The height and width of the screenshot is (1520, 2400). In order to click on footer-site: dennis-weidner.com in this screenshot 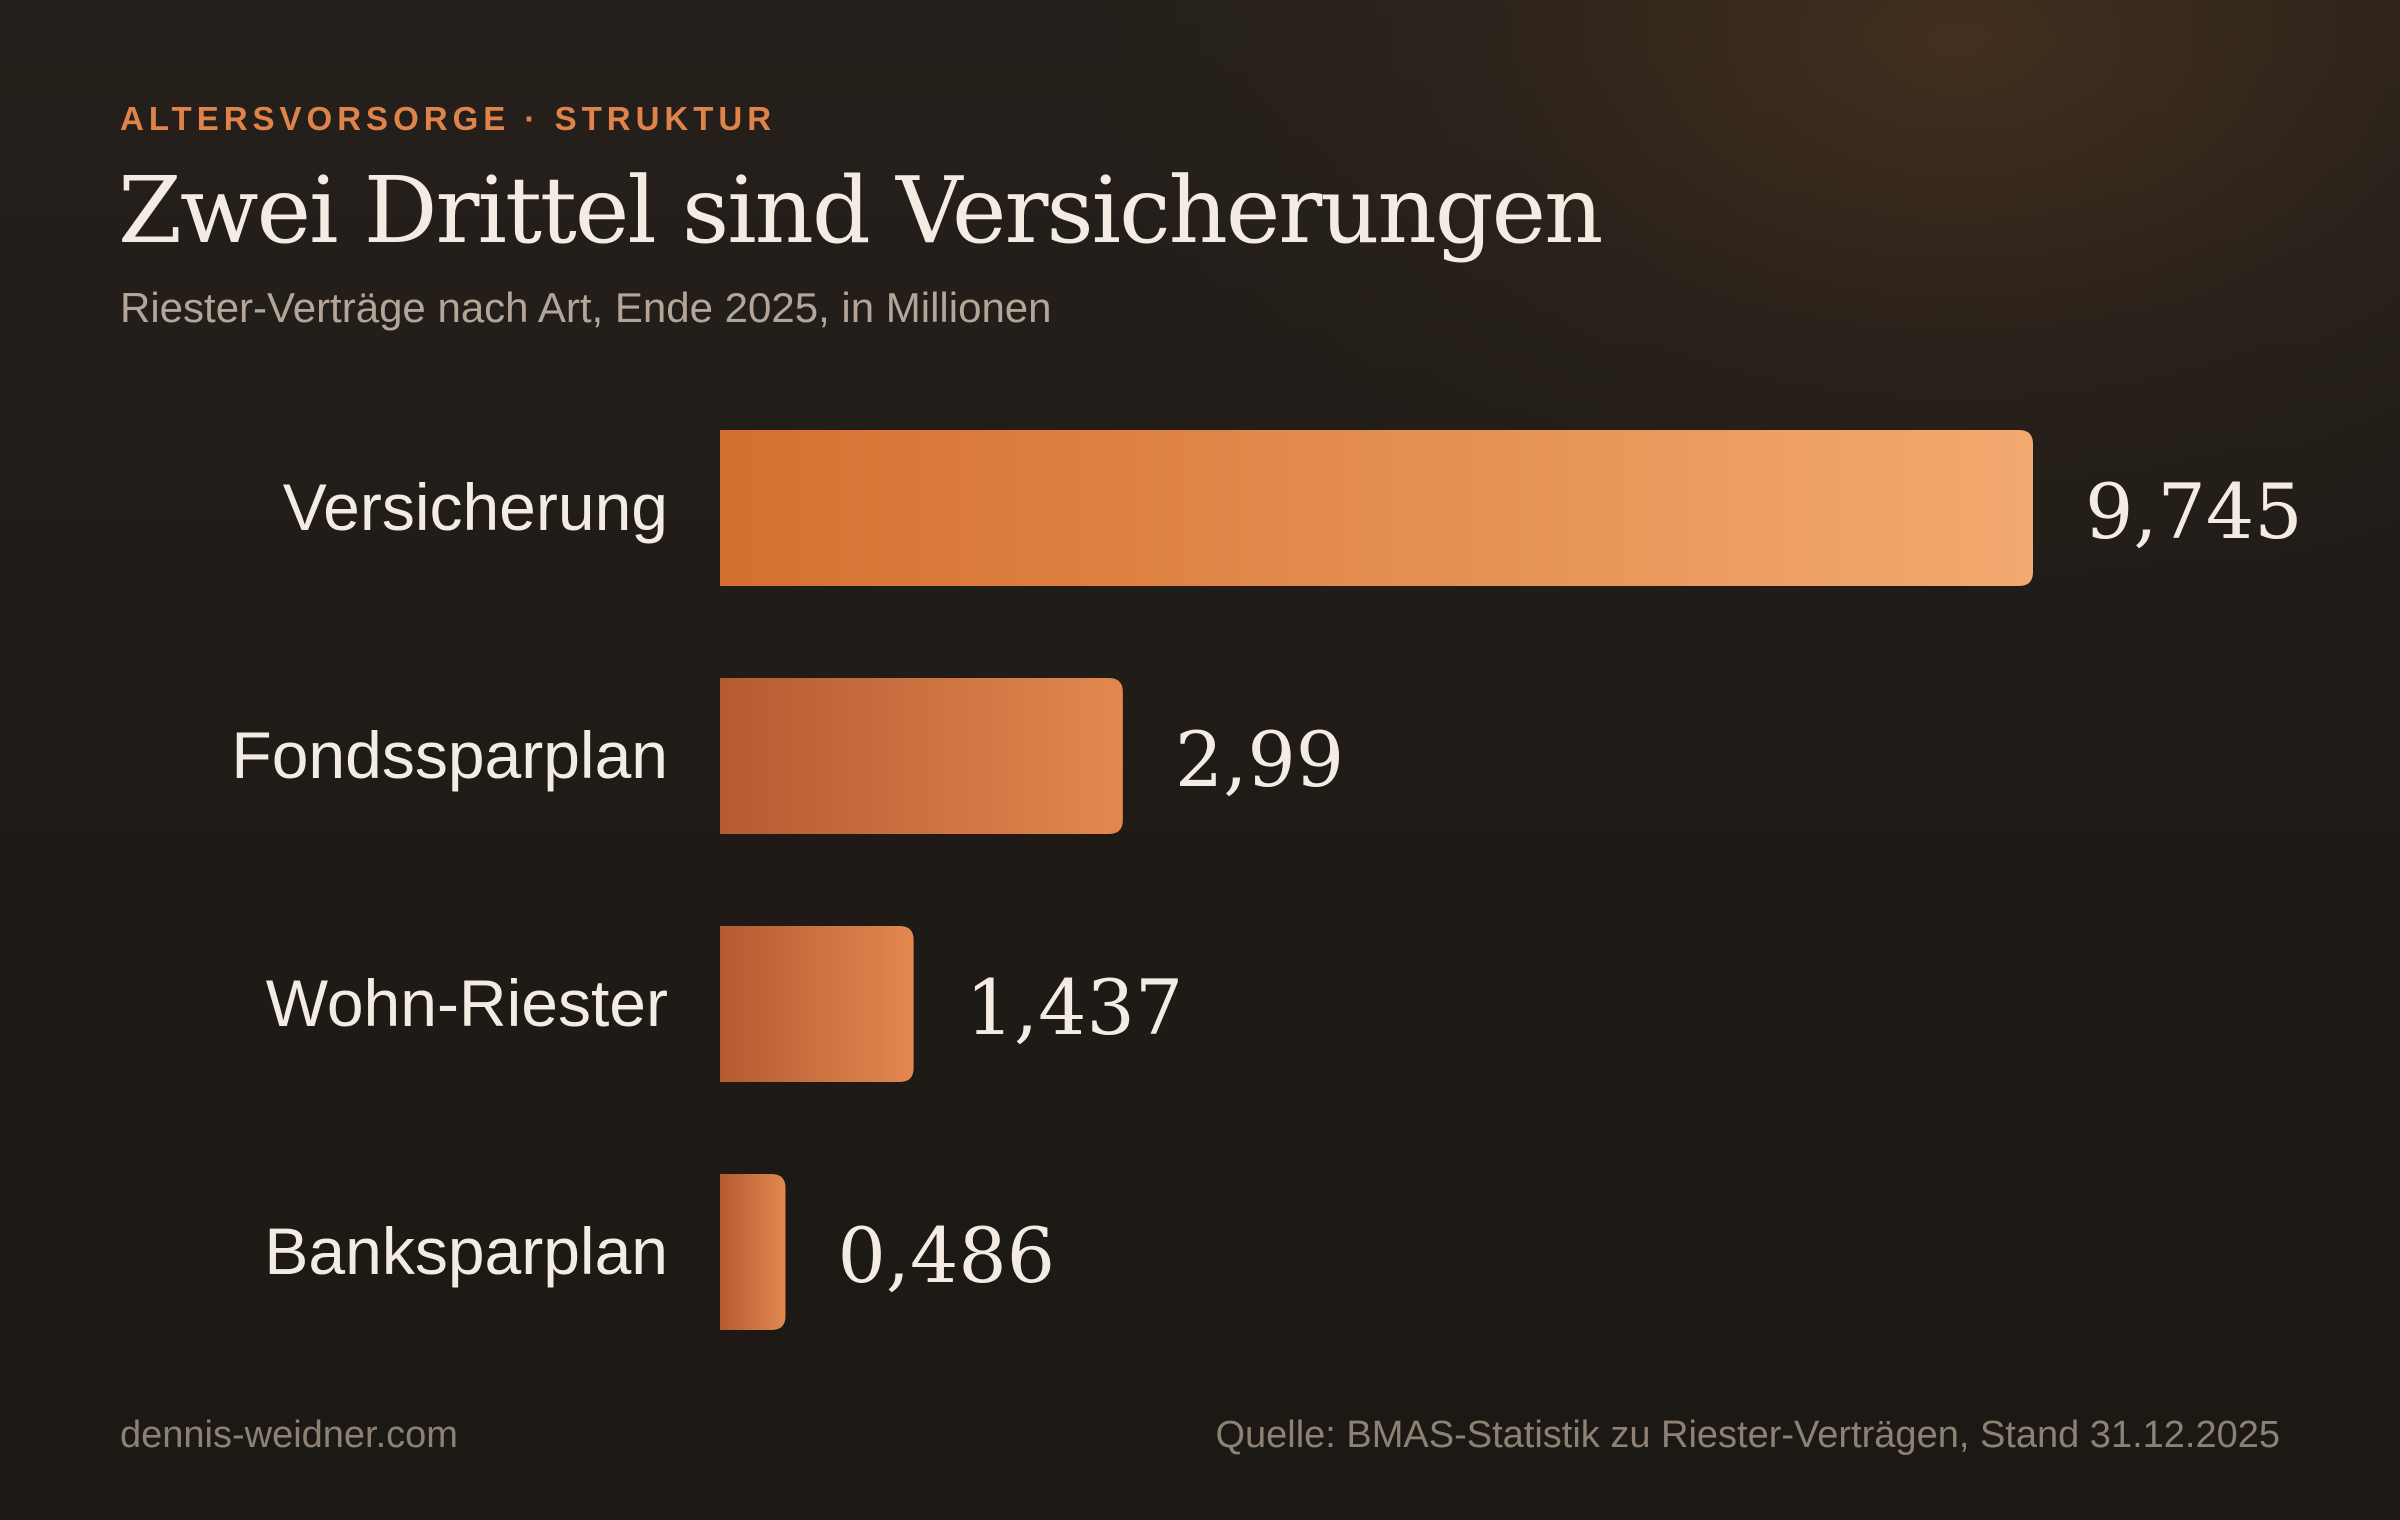, I will do `click(289, 1435)`.